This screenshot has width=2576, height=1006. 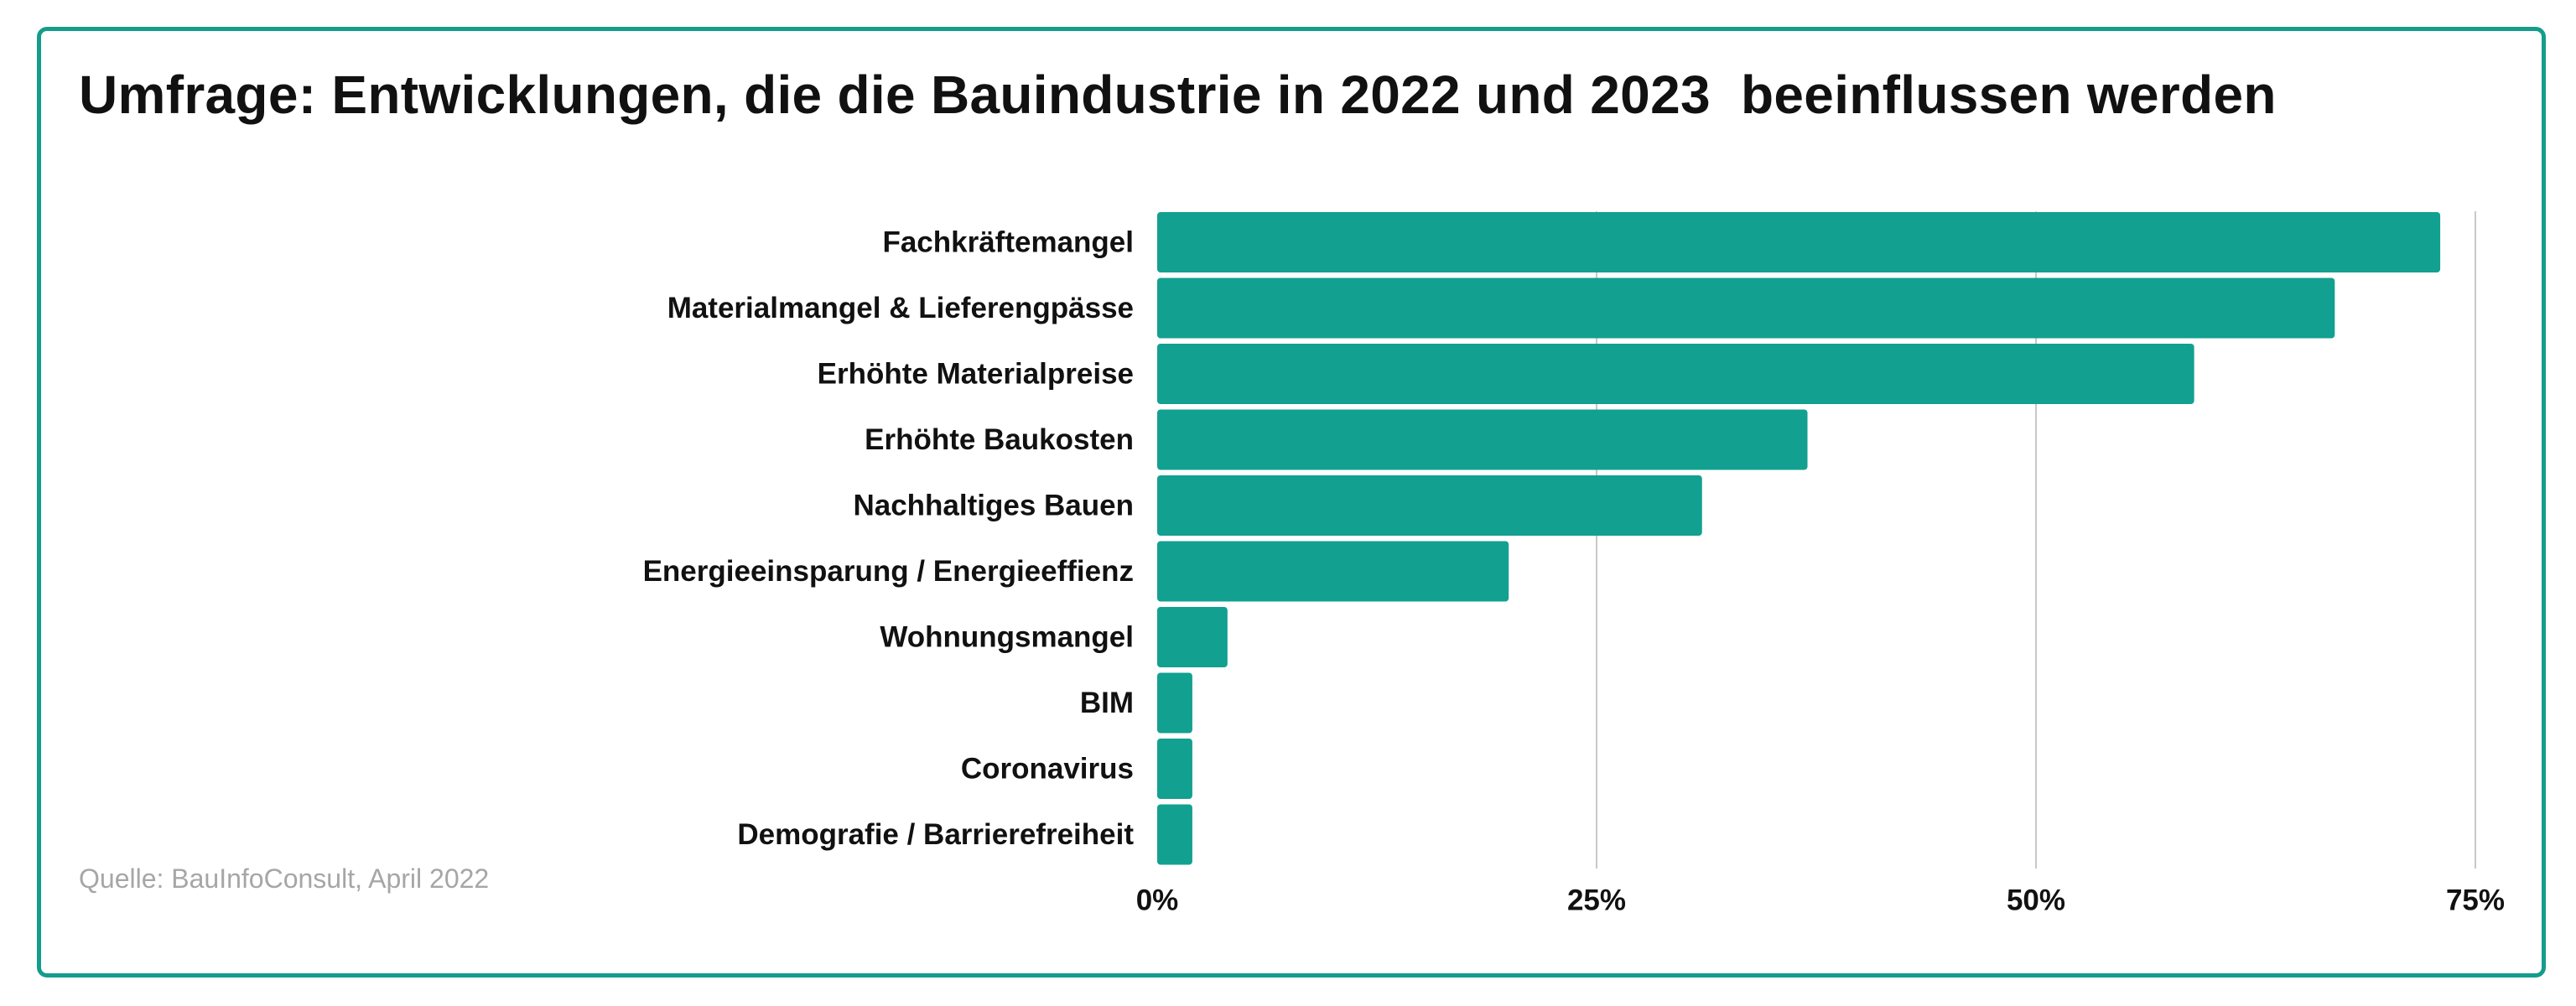 What do you see at coordinates (999, 439) in the screenshot?
I see `category-label: Erhöhte Baukosten` at bounding box center [999, 439].